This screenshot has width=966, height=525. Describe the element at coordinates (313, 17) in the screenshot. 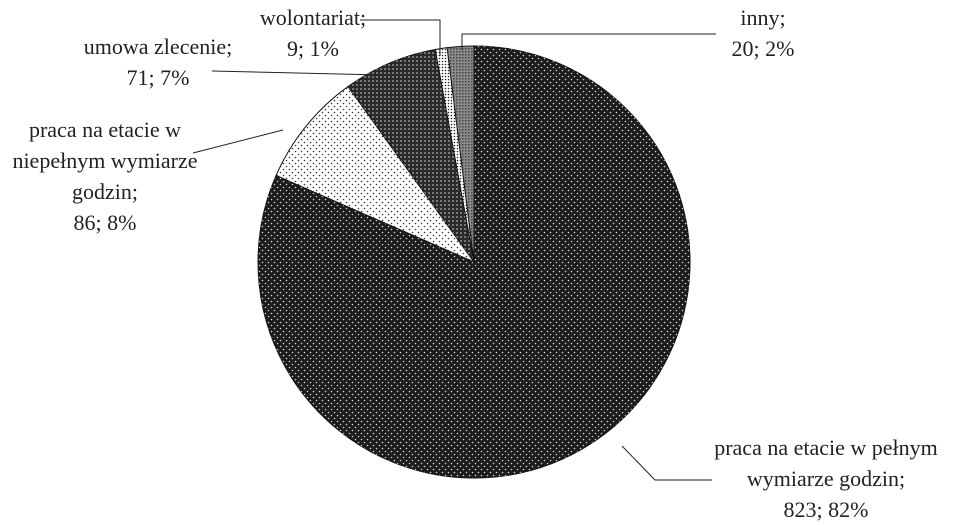

I see `category-label: wolontariat;` at that location.